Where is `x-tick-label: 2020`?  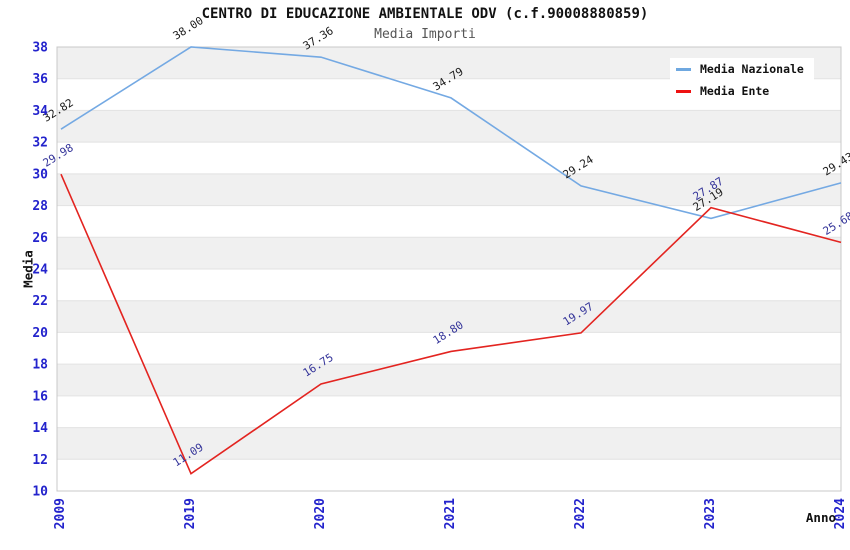 x-tick-label: 2020 is located at coordinates (320, 513).